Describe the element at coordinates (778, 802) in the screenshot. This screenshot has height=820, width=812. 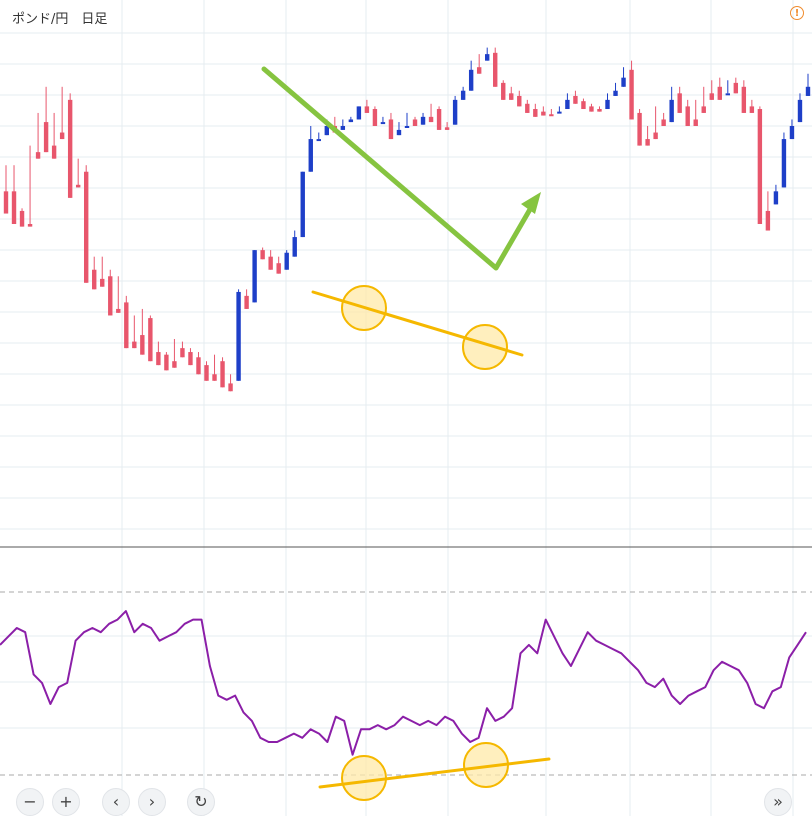
I see `fast-forward-button: »` at that location.